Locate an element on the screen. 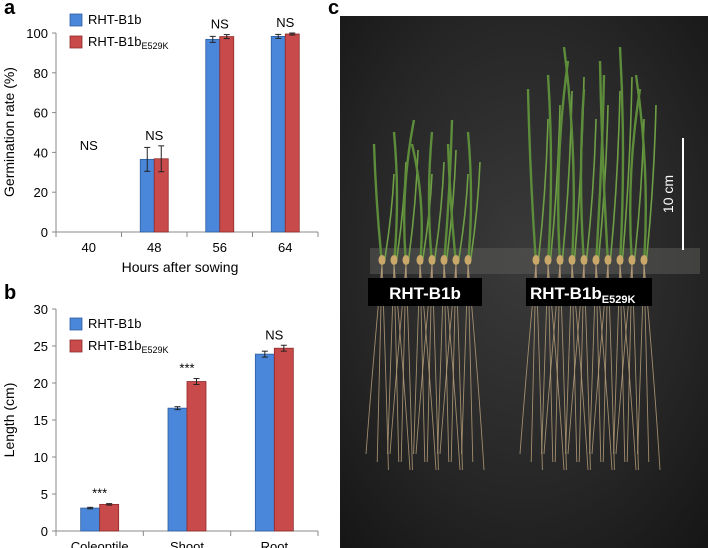 This screenshot has width=708, height=548. photo-label-left-box is located at coordinates (425, 292).